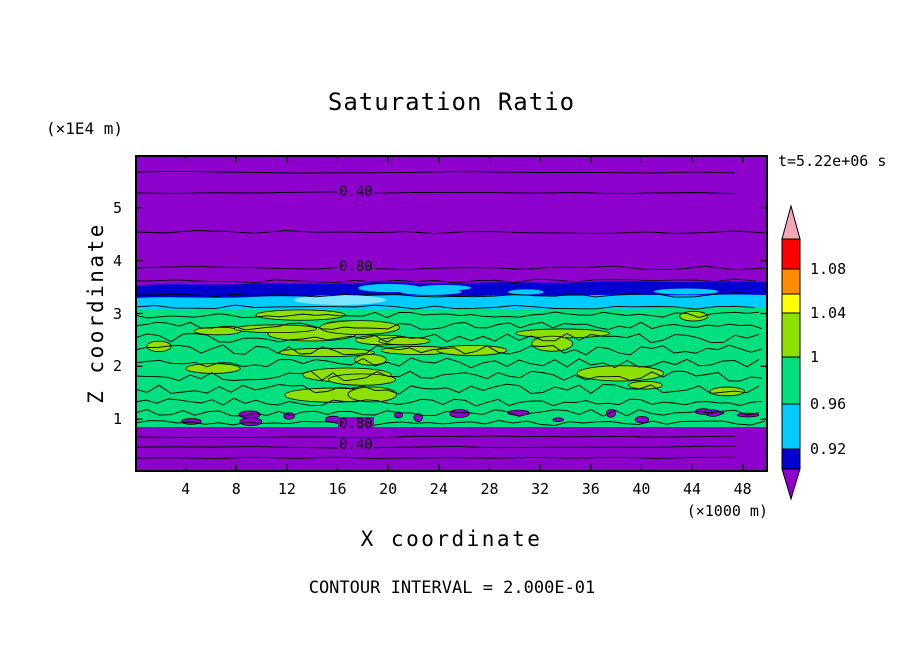 Image resolution: width=904 pixels, height=654 pixels. Describe the element at coordinates (727, 511) in the screenshot. I see `x-axis-units-label: (×1000 m)` at that location.